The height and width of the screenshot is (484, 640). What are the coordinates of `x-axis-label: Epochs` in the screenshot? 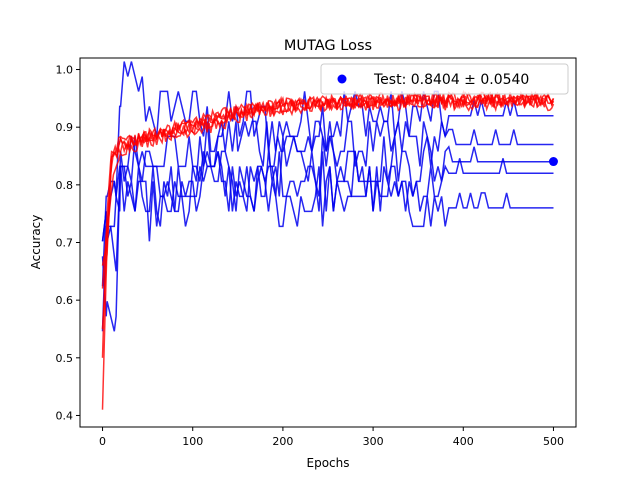 It's located at (328, 463).